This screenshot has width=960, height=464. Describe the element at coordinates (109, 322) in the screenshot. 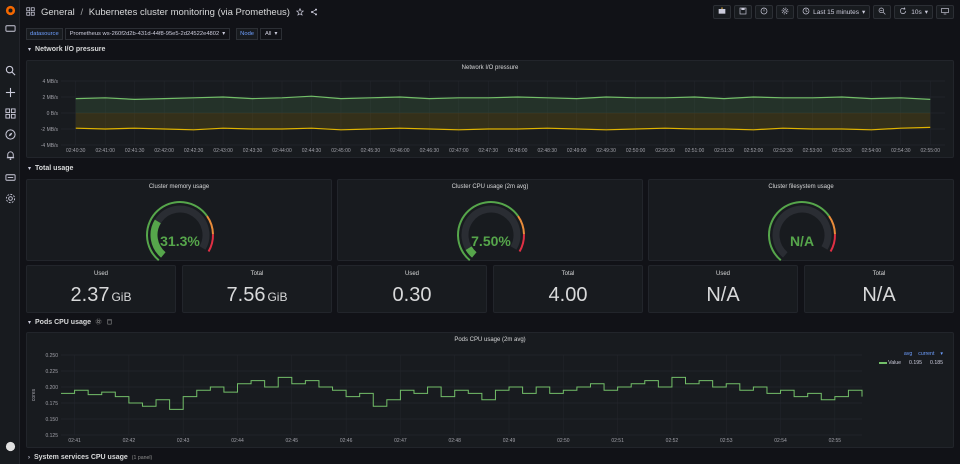

I see `row-delete-trash-icon` at that location.